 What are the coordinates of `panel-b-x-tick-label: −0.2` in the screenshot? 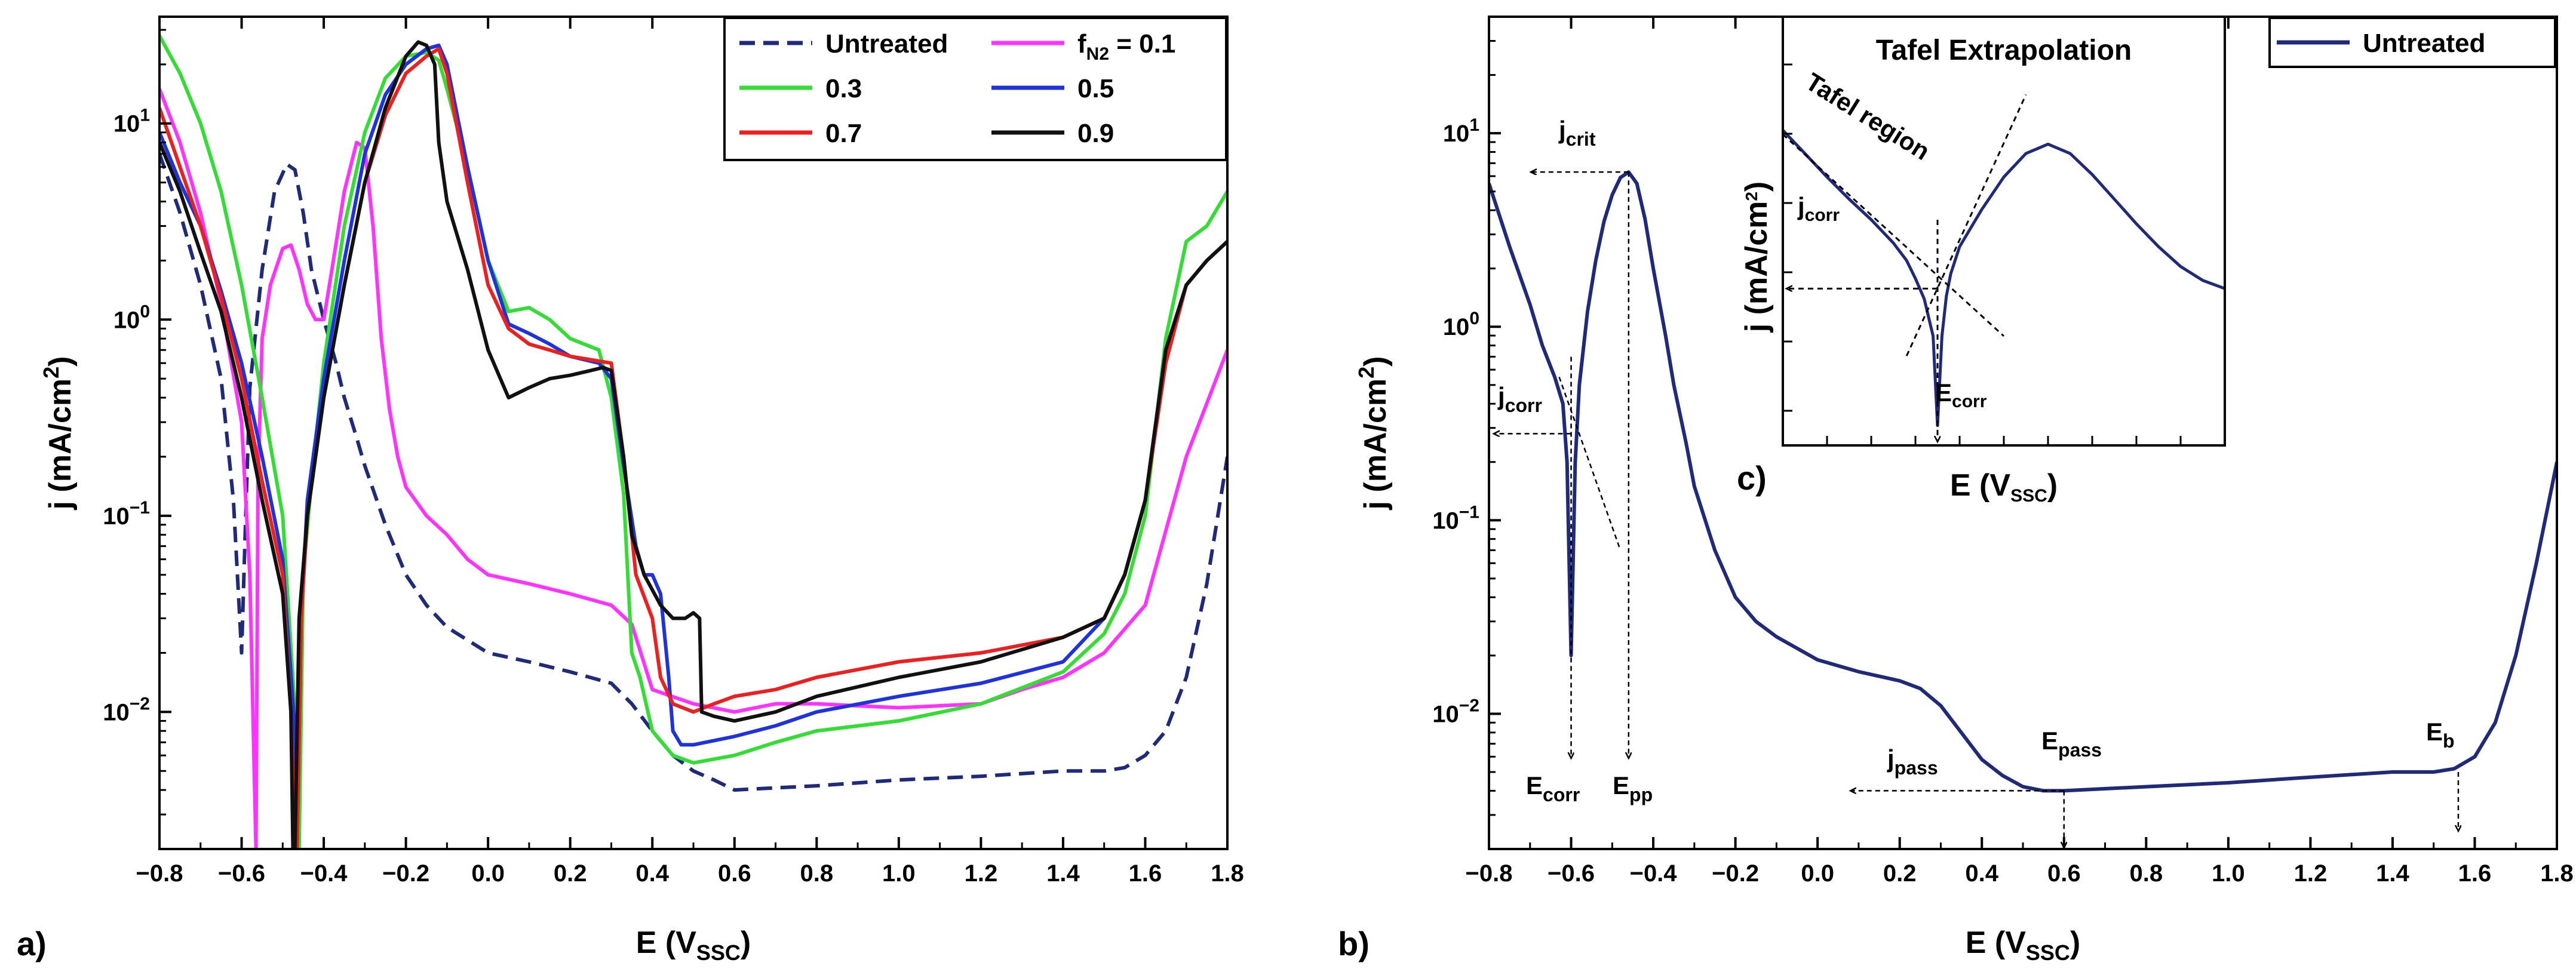 It's located at (1735, 873).